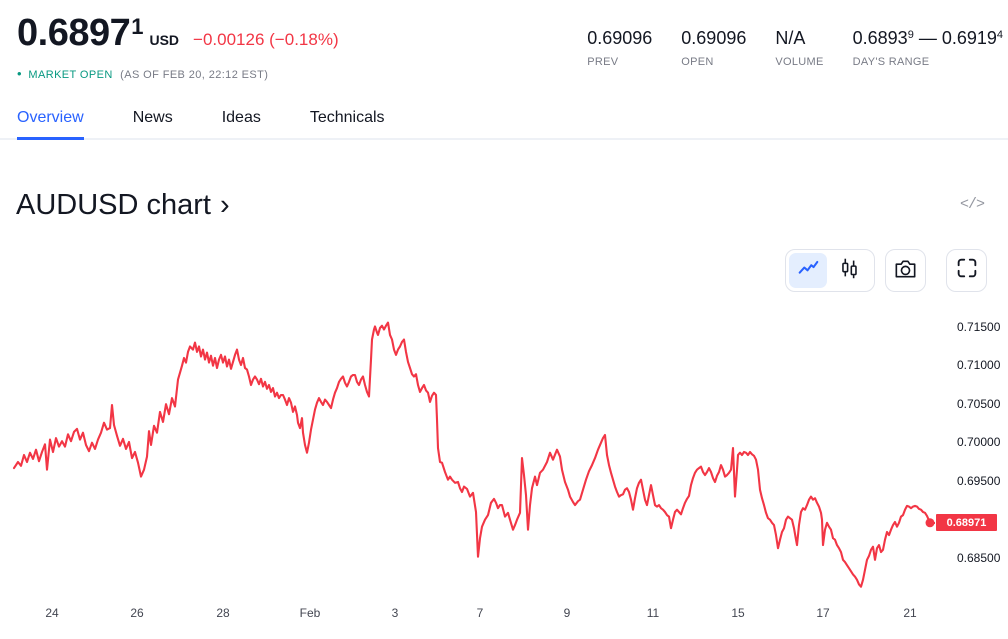 The width and height of the screenshot is (1008, 639). Describe the element at coordinates (567, 613) in the screenshot. I see `x-axis-label: 9` at that location.